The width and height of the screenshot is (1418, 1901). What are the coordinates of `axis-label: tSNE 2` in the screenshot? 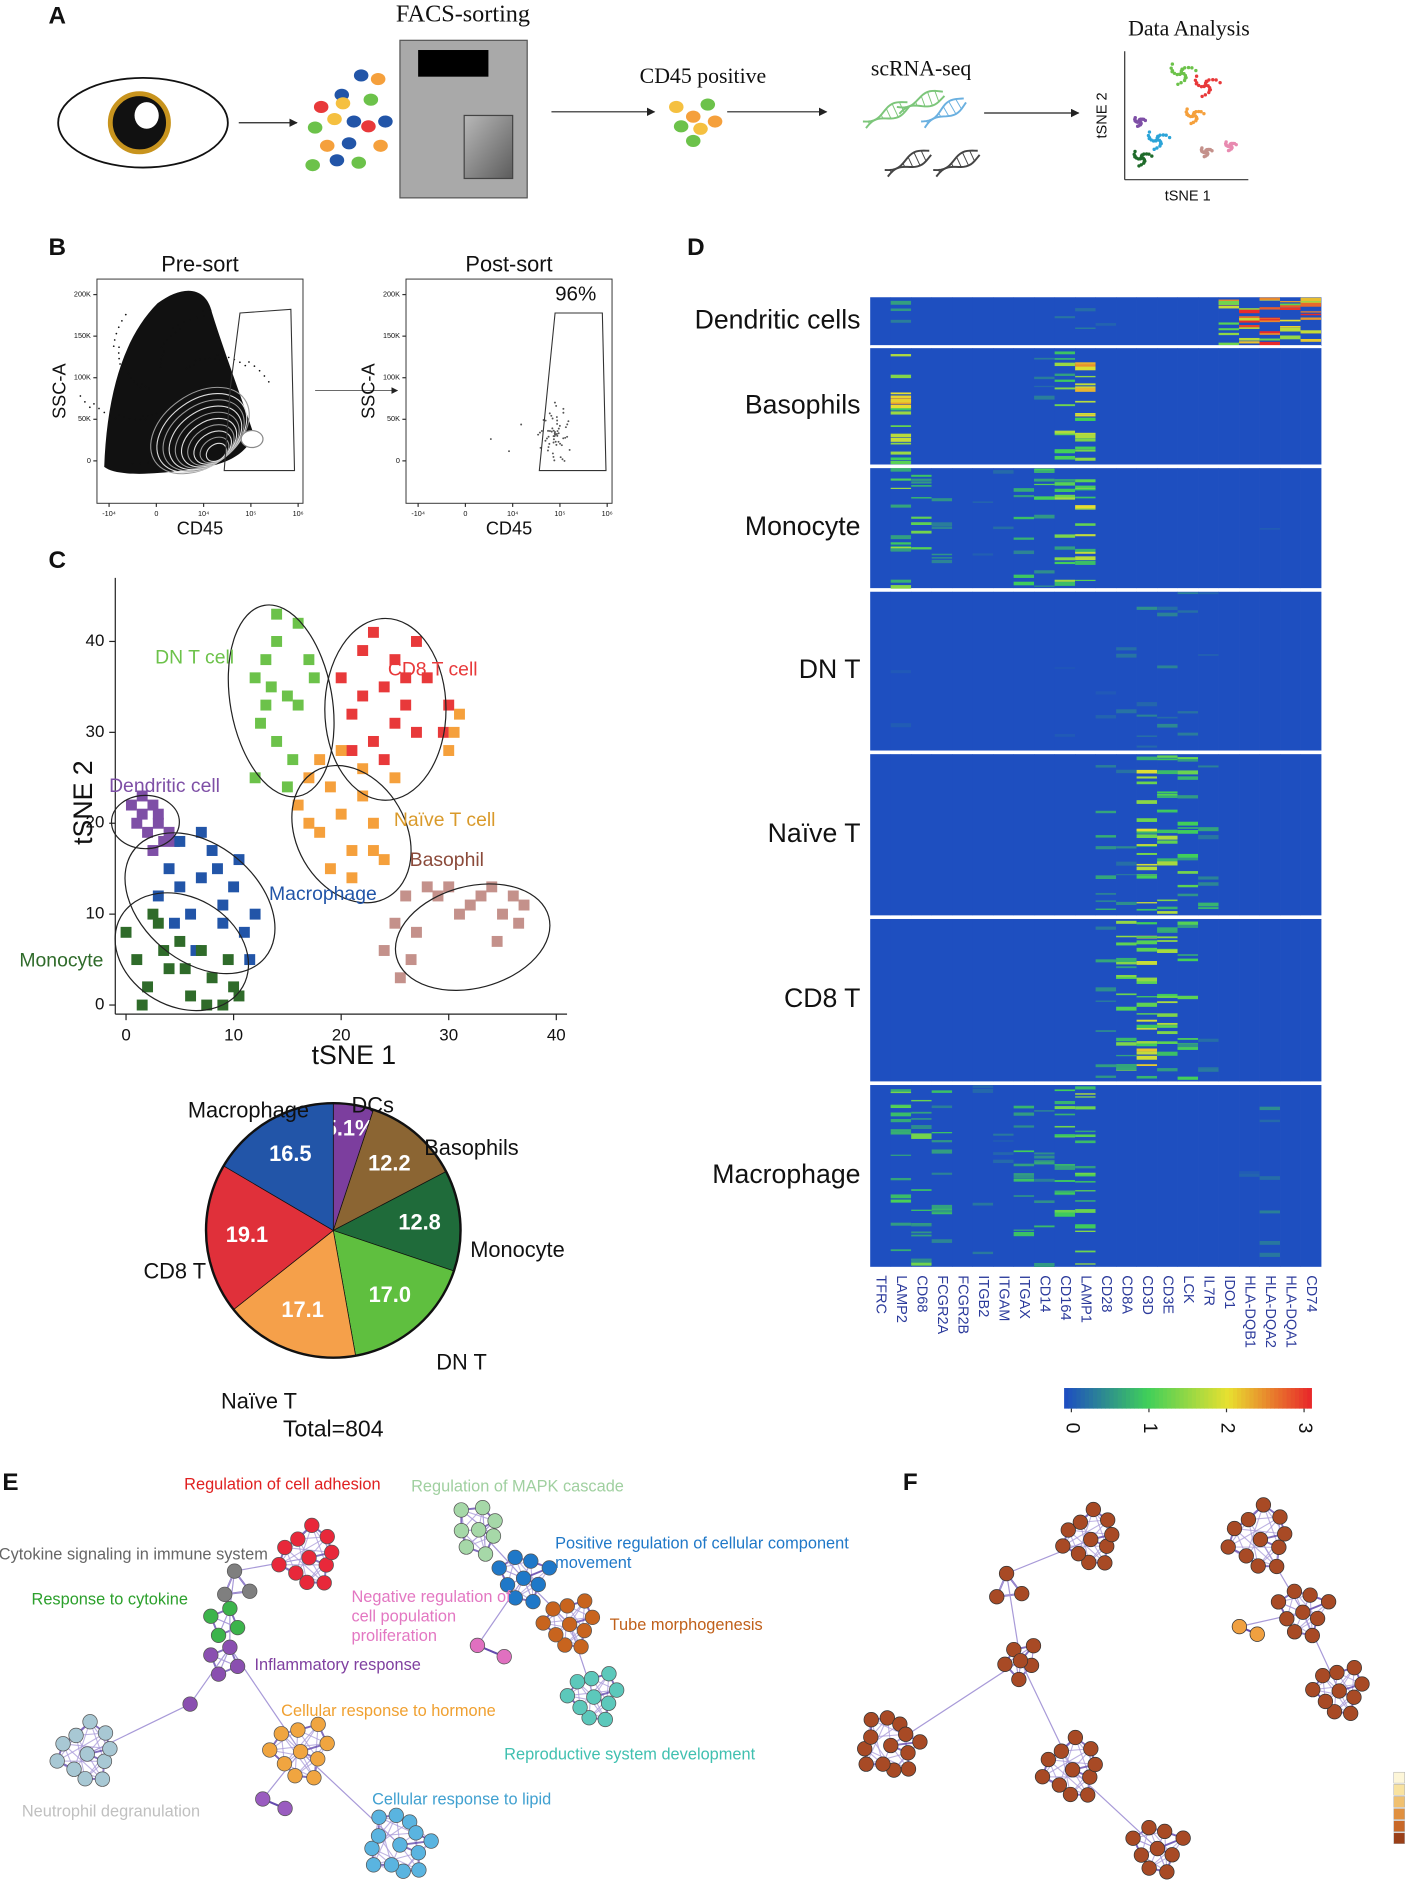 It's located at (1103, 115).